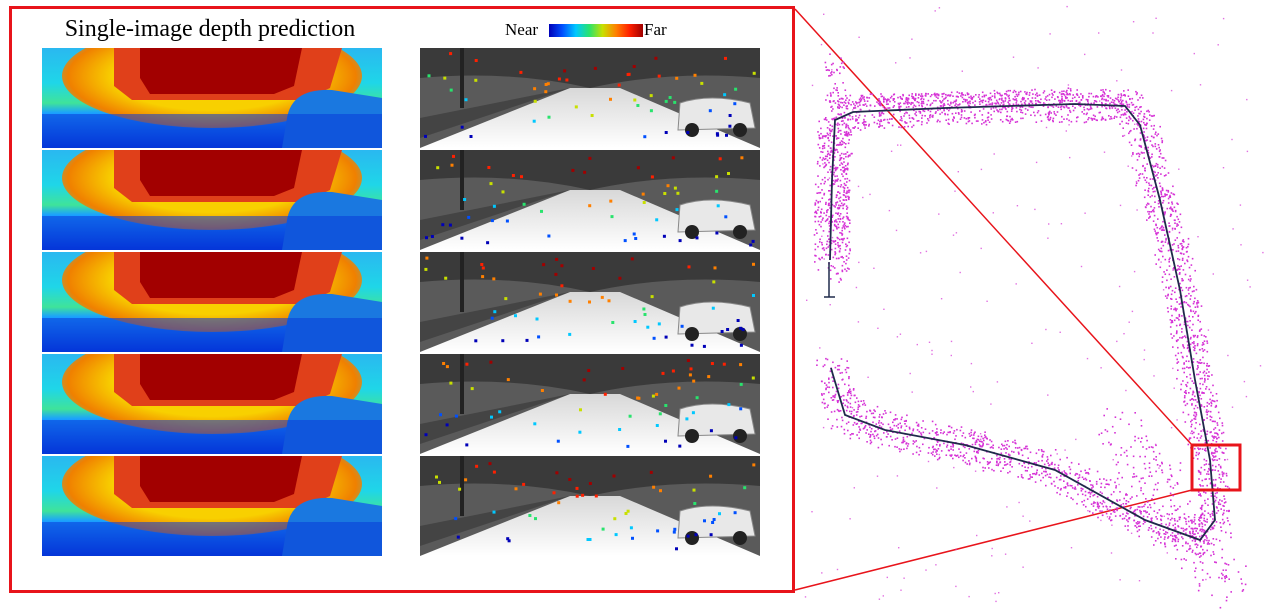  Describe the element at coordinates (522, 29) in the screenshot. I see `legend-near-label: Near` at that location.